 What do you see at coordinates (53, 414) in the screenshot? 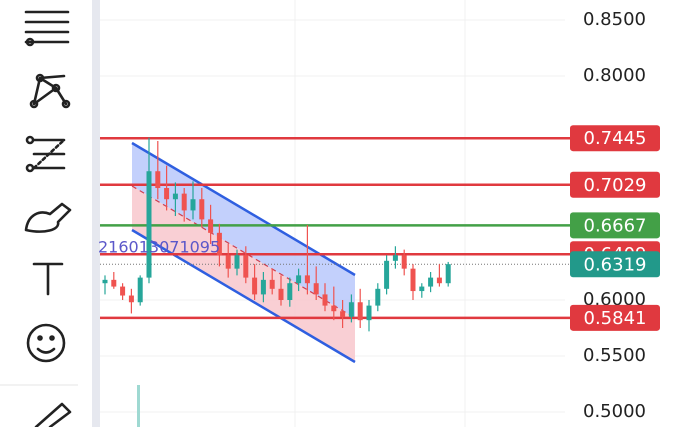
I see `ruler-icon` at bounding box center [53, 414].